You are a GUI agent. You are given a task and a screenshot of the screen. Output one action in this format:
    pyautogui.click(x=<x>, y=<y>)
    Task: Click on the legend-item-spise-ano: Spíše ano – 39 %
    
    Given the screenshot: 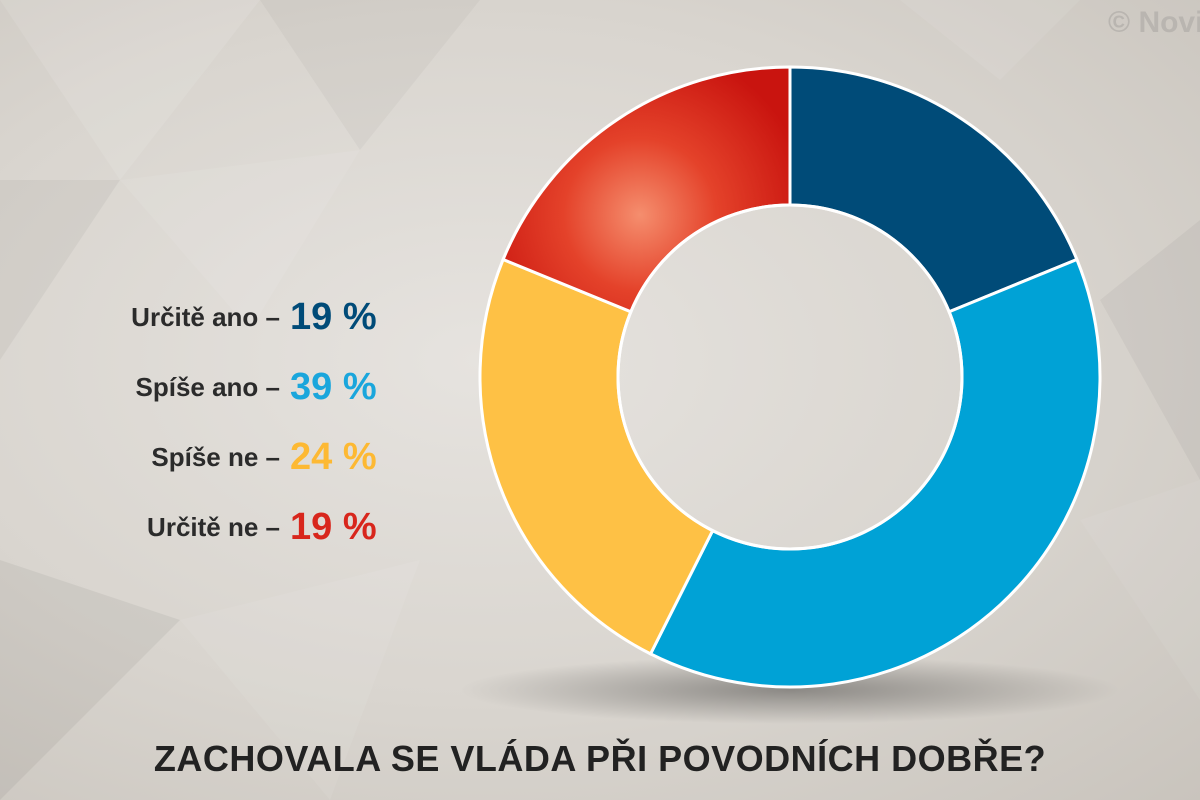 What is the action you would take?
    pyautogui.click(x=250, y=387)
    